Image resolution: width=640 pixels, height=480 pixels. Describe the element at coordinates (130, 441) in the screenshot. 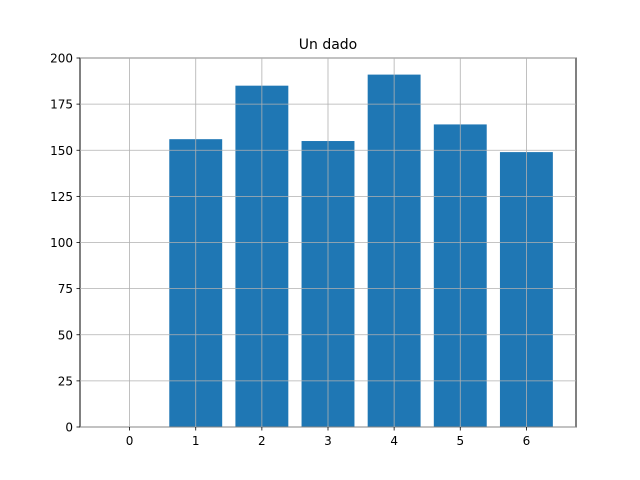

I see `x-tick-label: 0` at that location.